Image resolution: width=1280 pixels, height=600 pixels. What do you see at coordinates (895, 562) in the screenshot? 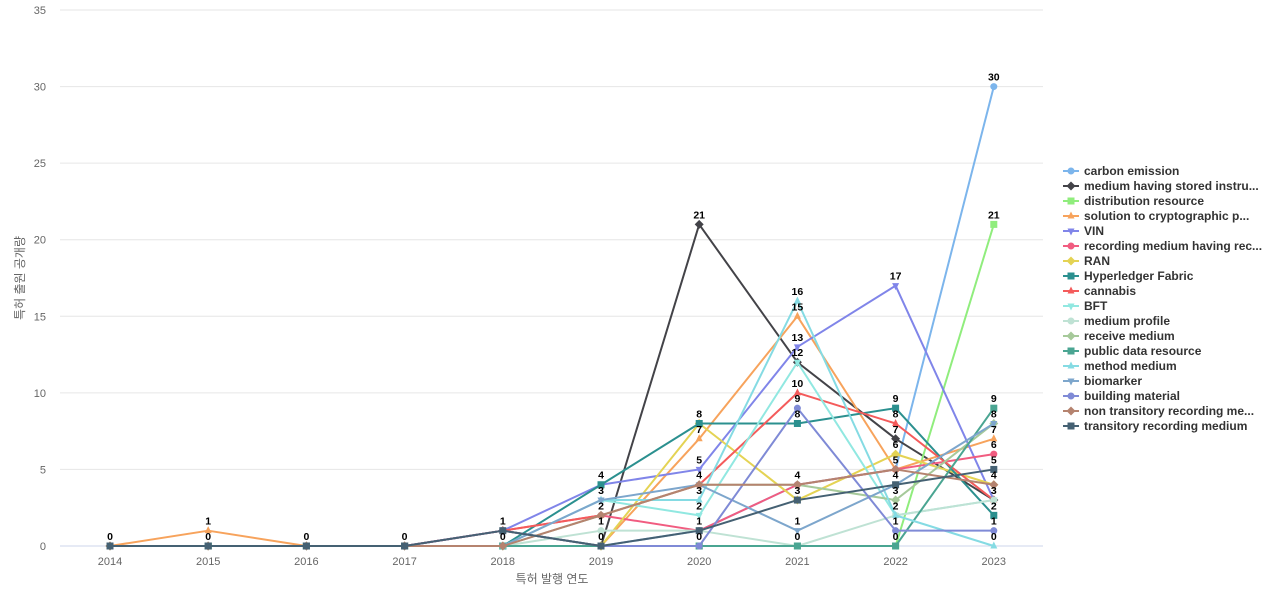
I see `x-tick-label: 2022` at bounding box center [895, 562].